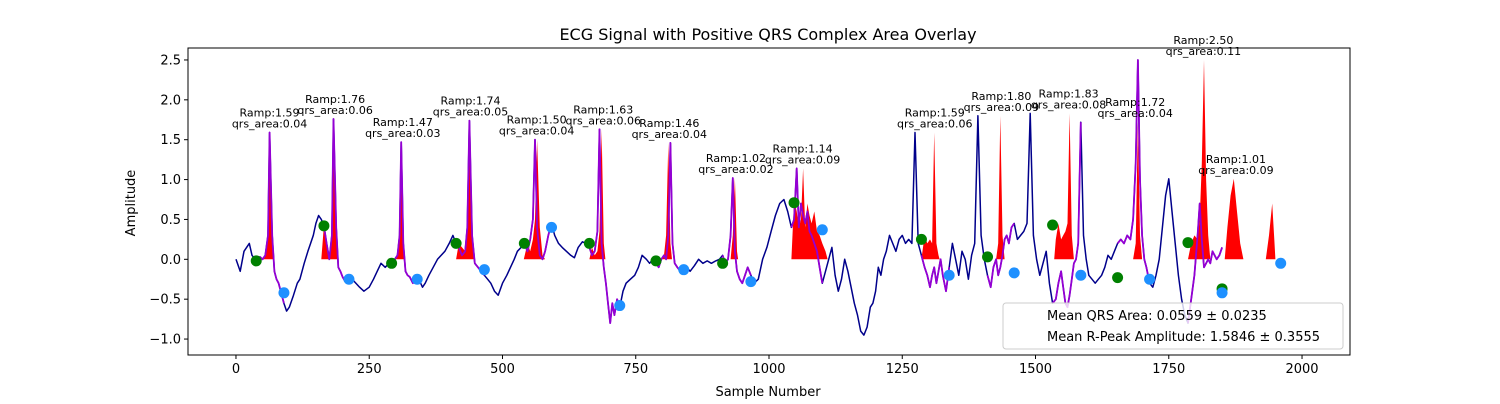  I want to click on x-tick-label: 1750, so click(1168, 369).